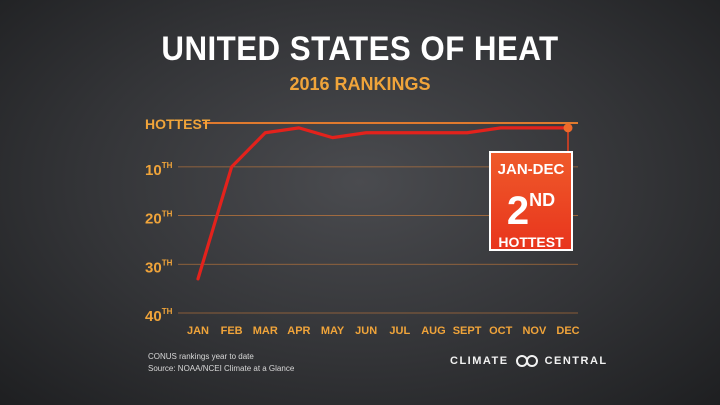 The width and height of the screenshot is (720, 405). I want to click on rank-callout: JAN-DEC 2ND HOTTEST, so click(531, 201).